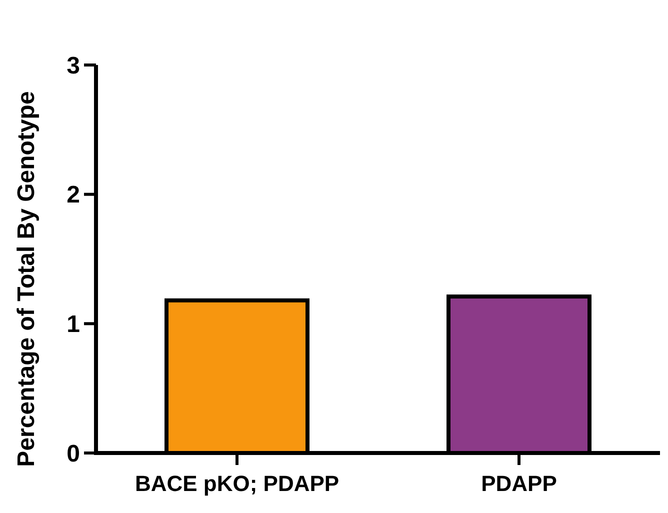 Image resolution: width=668 pixels, height=513 pixels. I want to click on y-tick-label: 3, so click(73, 66).